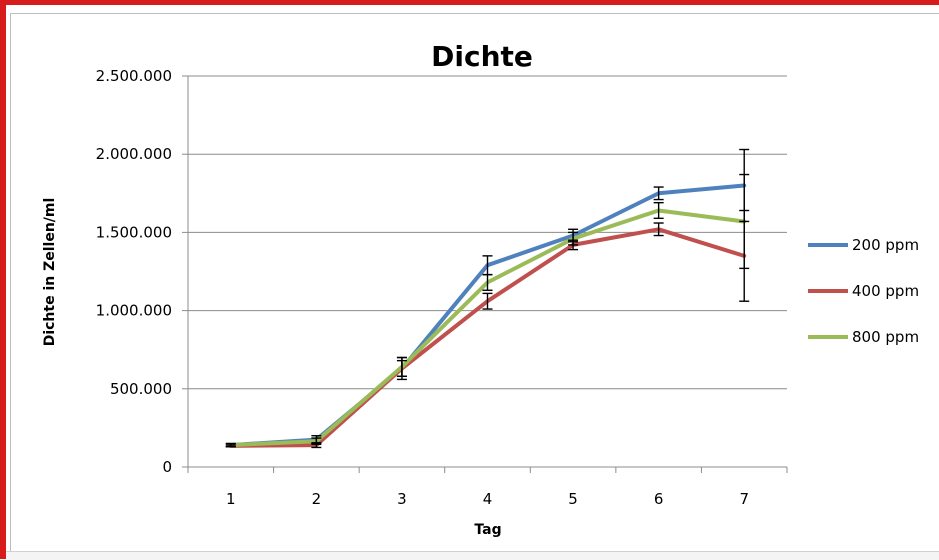  I want to click on x-tick-label: 4, so click(488, 499).